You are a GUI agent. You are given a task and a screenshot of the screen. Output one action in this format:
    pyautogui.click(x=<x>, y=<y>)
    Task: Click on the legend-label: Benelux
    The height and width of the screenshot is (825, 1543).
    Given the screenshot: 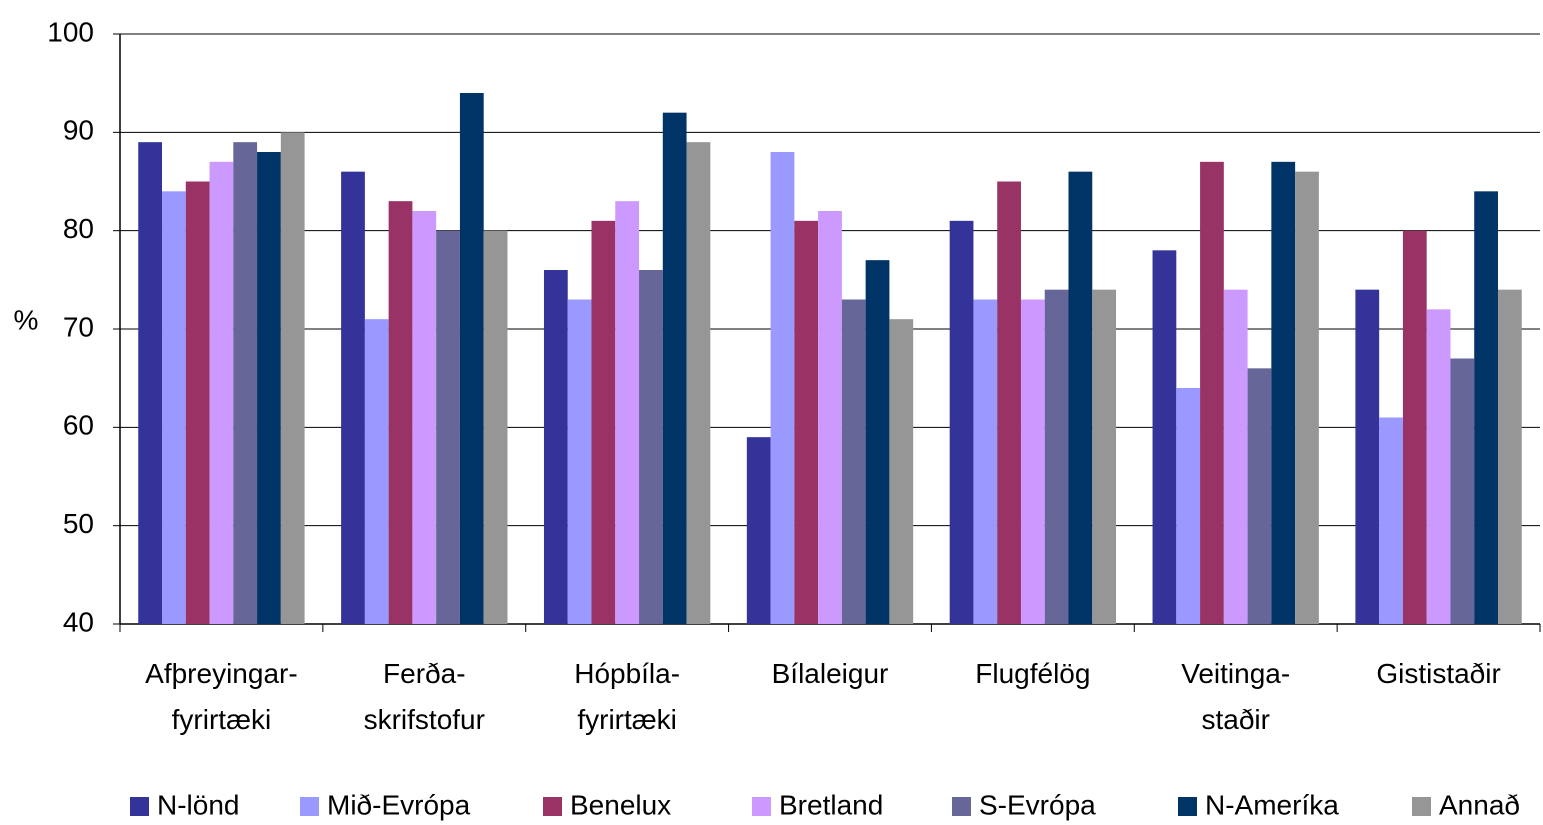 What is the action you would take?
    pyautogui.click(x=620, y=804)
    